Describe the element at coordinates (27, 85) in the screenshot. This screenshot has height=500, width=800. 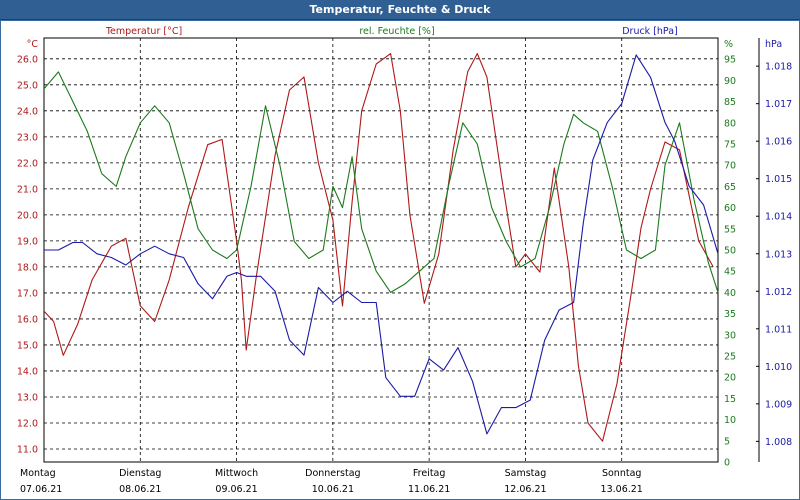
I see `temperature-tick-label: 25.0` at that location.